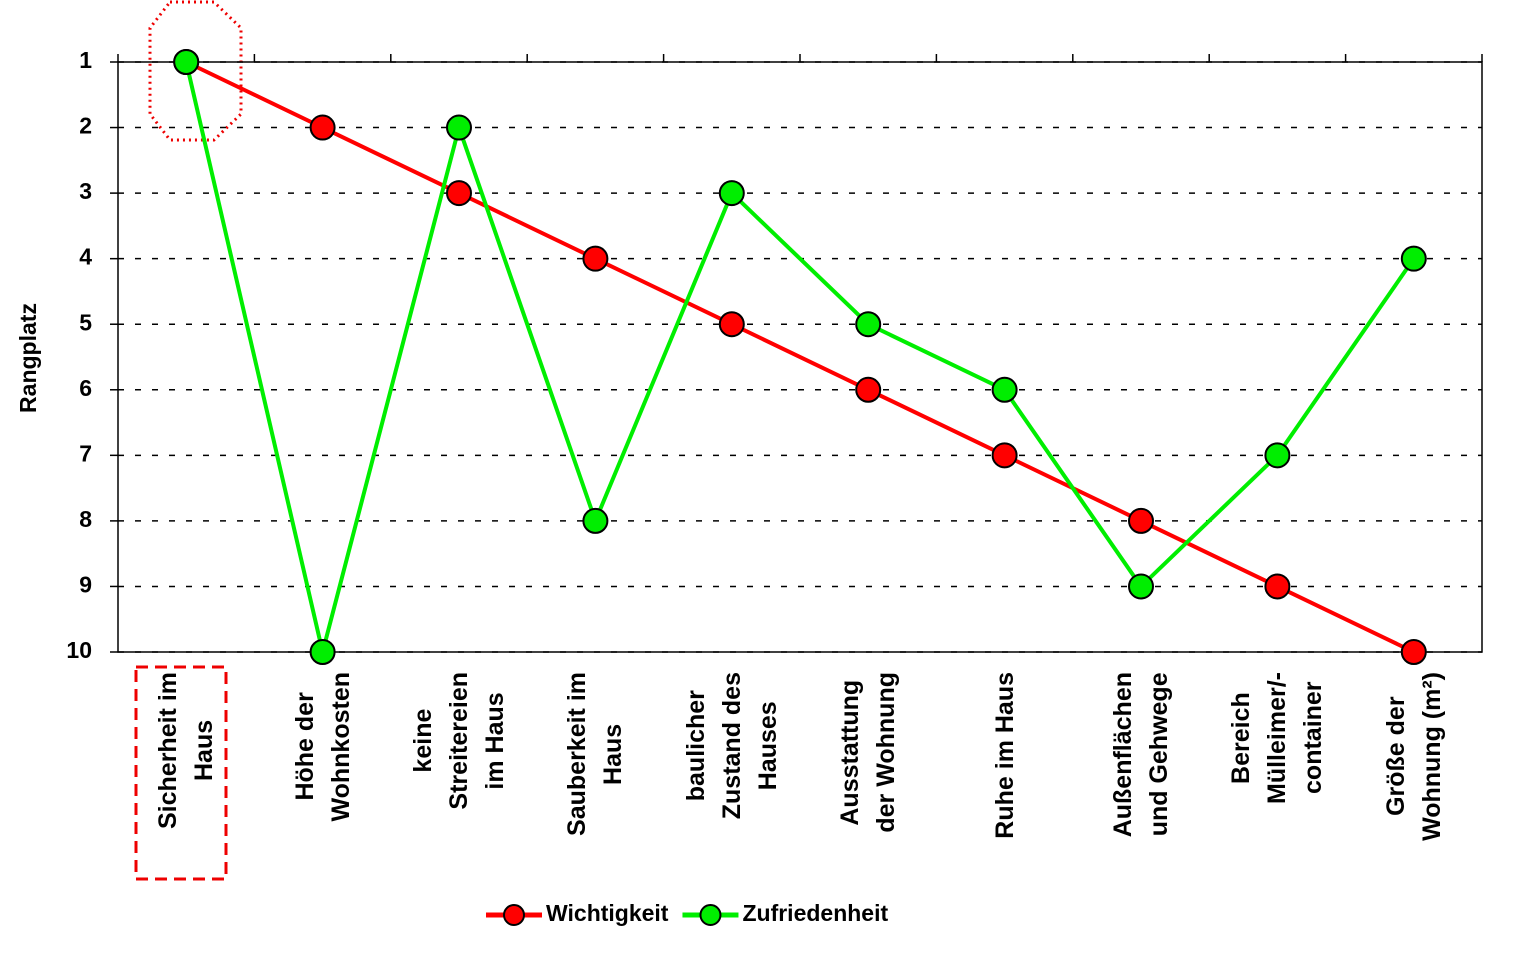  I want to click on legend-label: Zufriedenheit, so click(815, 913).